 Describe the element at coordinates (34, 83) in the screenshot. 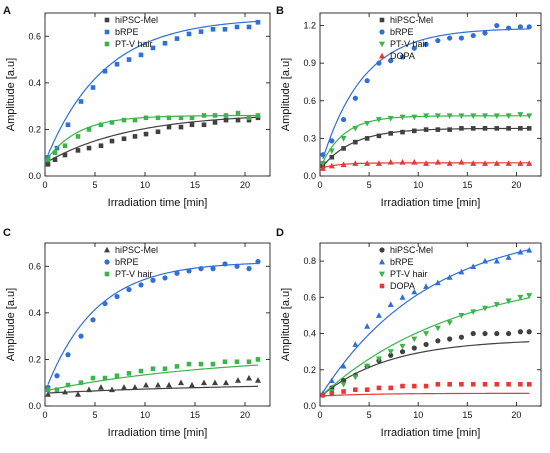

I see `y-tick-label: 0.4` at that location.